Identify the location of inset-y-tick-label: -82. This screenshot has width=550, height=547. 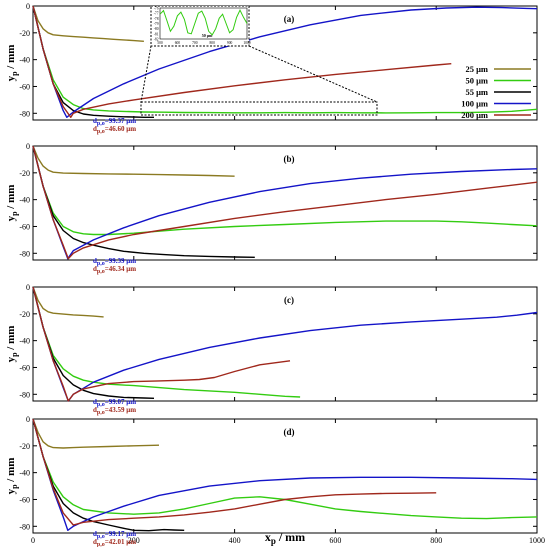
(156, 40).